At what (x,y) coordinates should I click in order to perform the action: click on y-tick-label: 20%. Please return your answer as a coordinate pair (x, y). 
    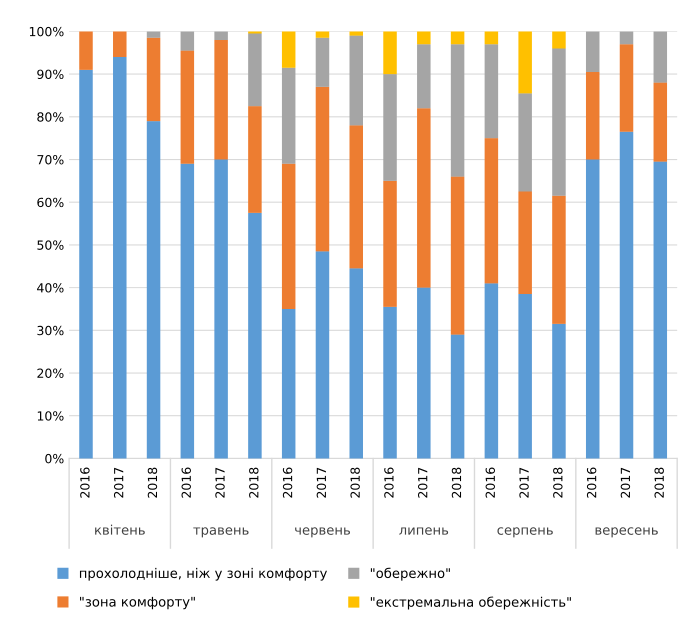
    Looking at the image, I should click on (50, 373).